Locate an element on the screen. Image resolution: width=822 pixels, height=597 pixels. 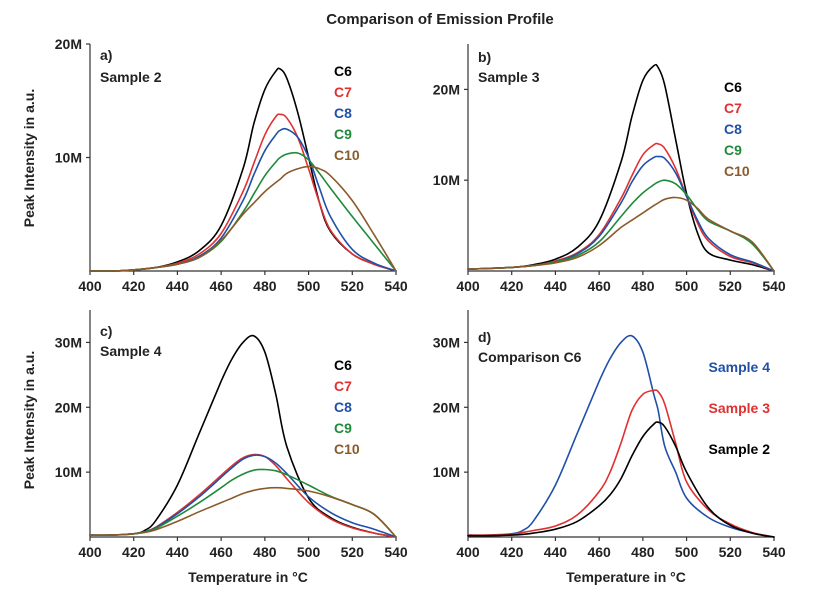
series-line-c7 is located at coordinates (243, 495).